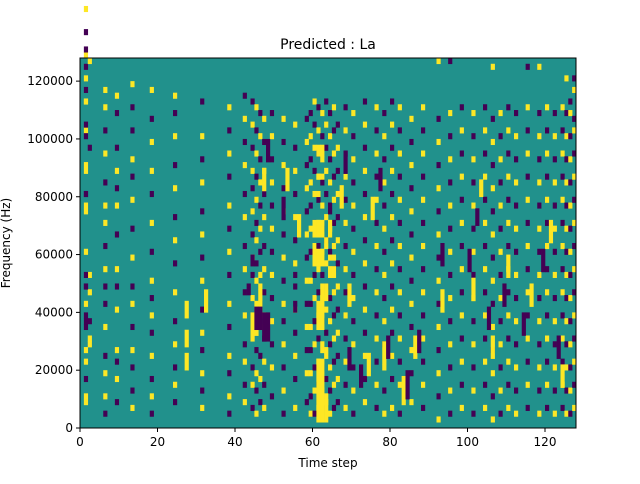 The height and width of the screenshot is (484, 640). I want to click on y-tick-label: 60000, so click(54, 255).